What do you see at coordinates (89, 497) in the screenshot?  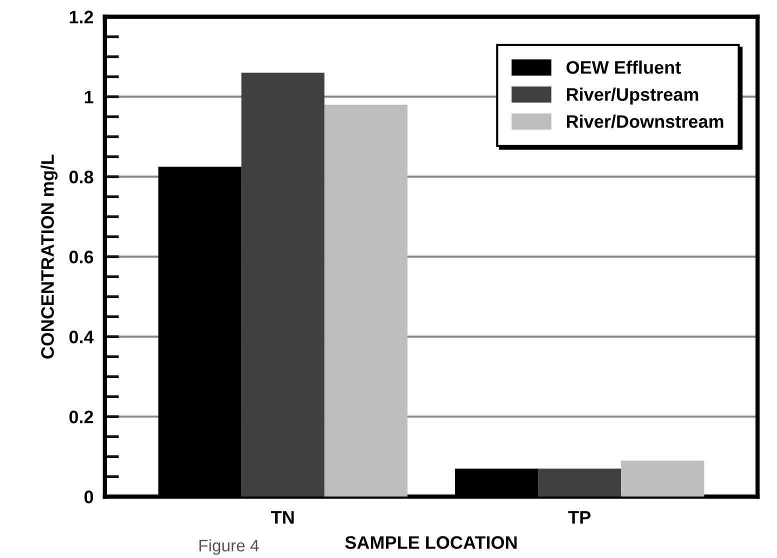 I see `y-tick-label: 0` at bounding box center [89, 497].